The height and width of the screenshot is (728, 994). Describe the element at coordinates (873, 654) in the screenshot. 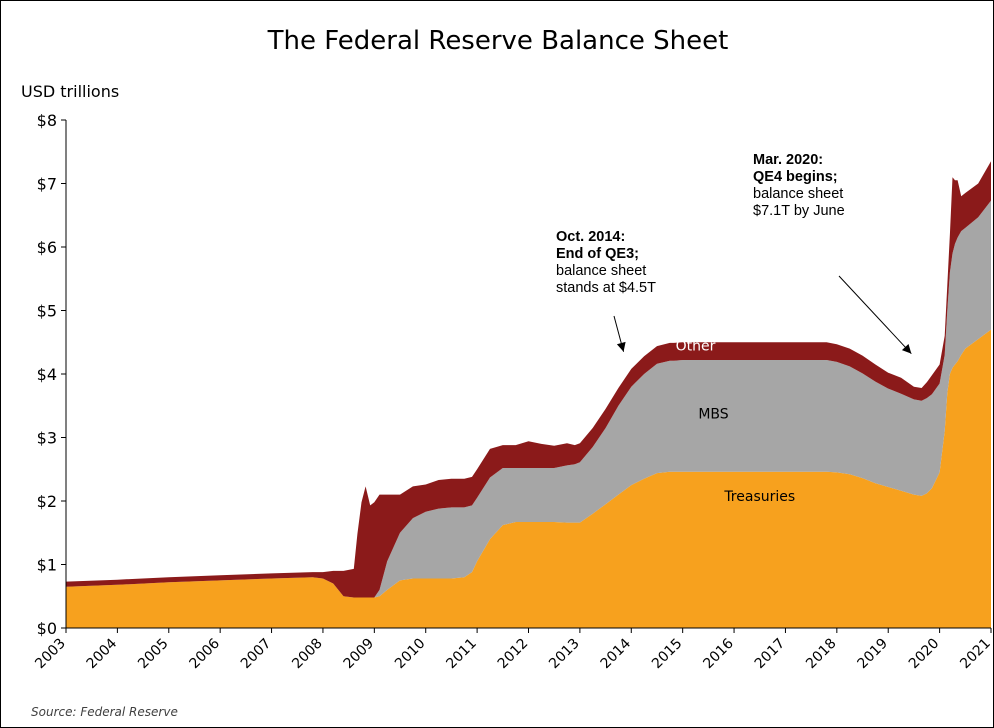

I see `x-tick-label: 2019` at that location.